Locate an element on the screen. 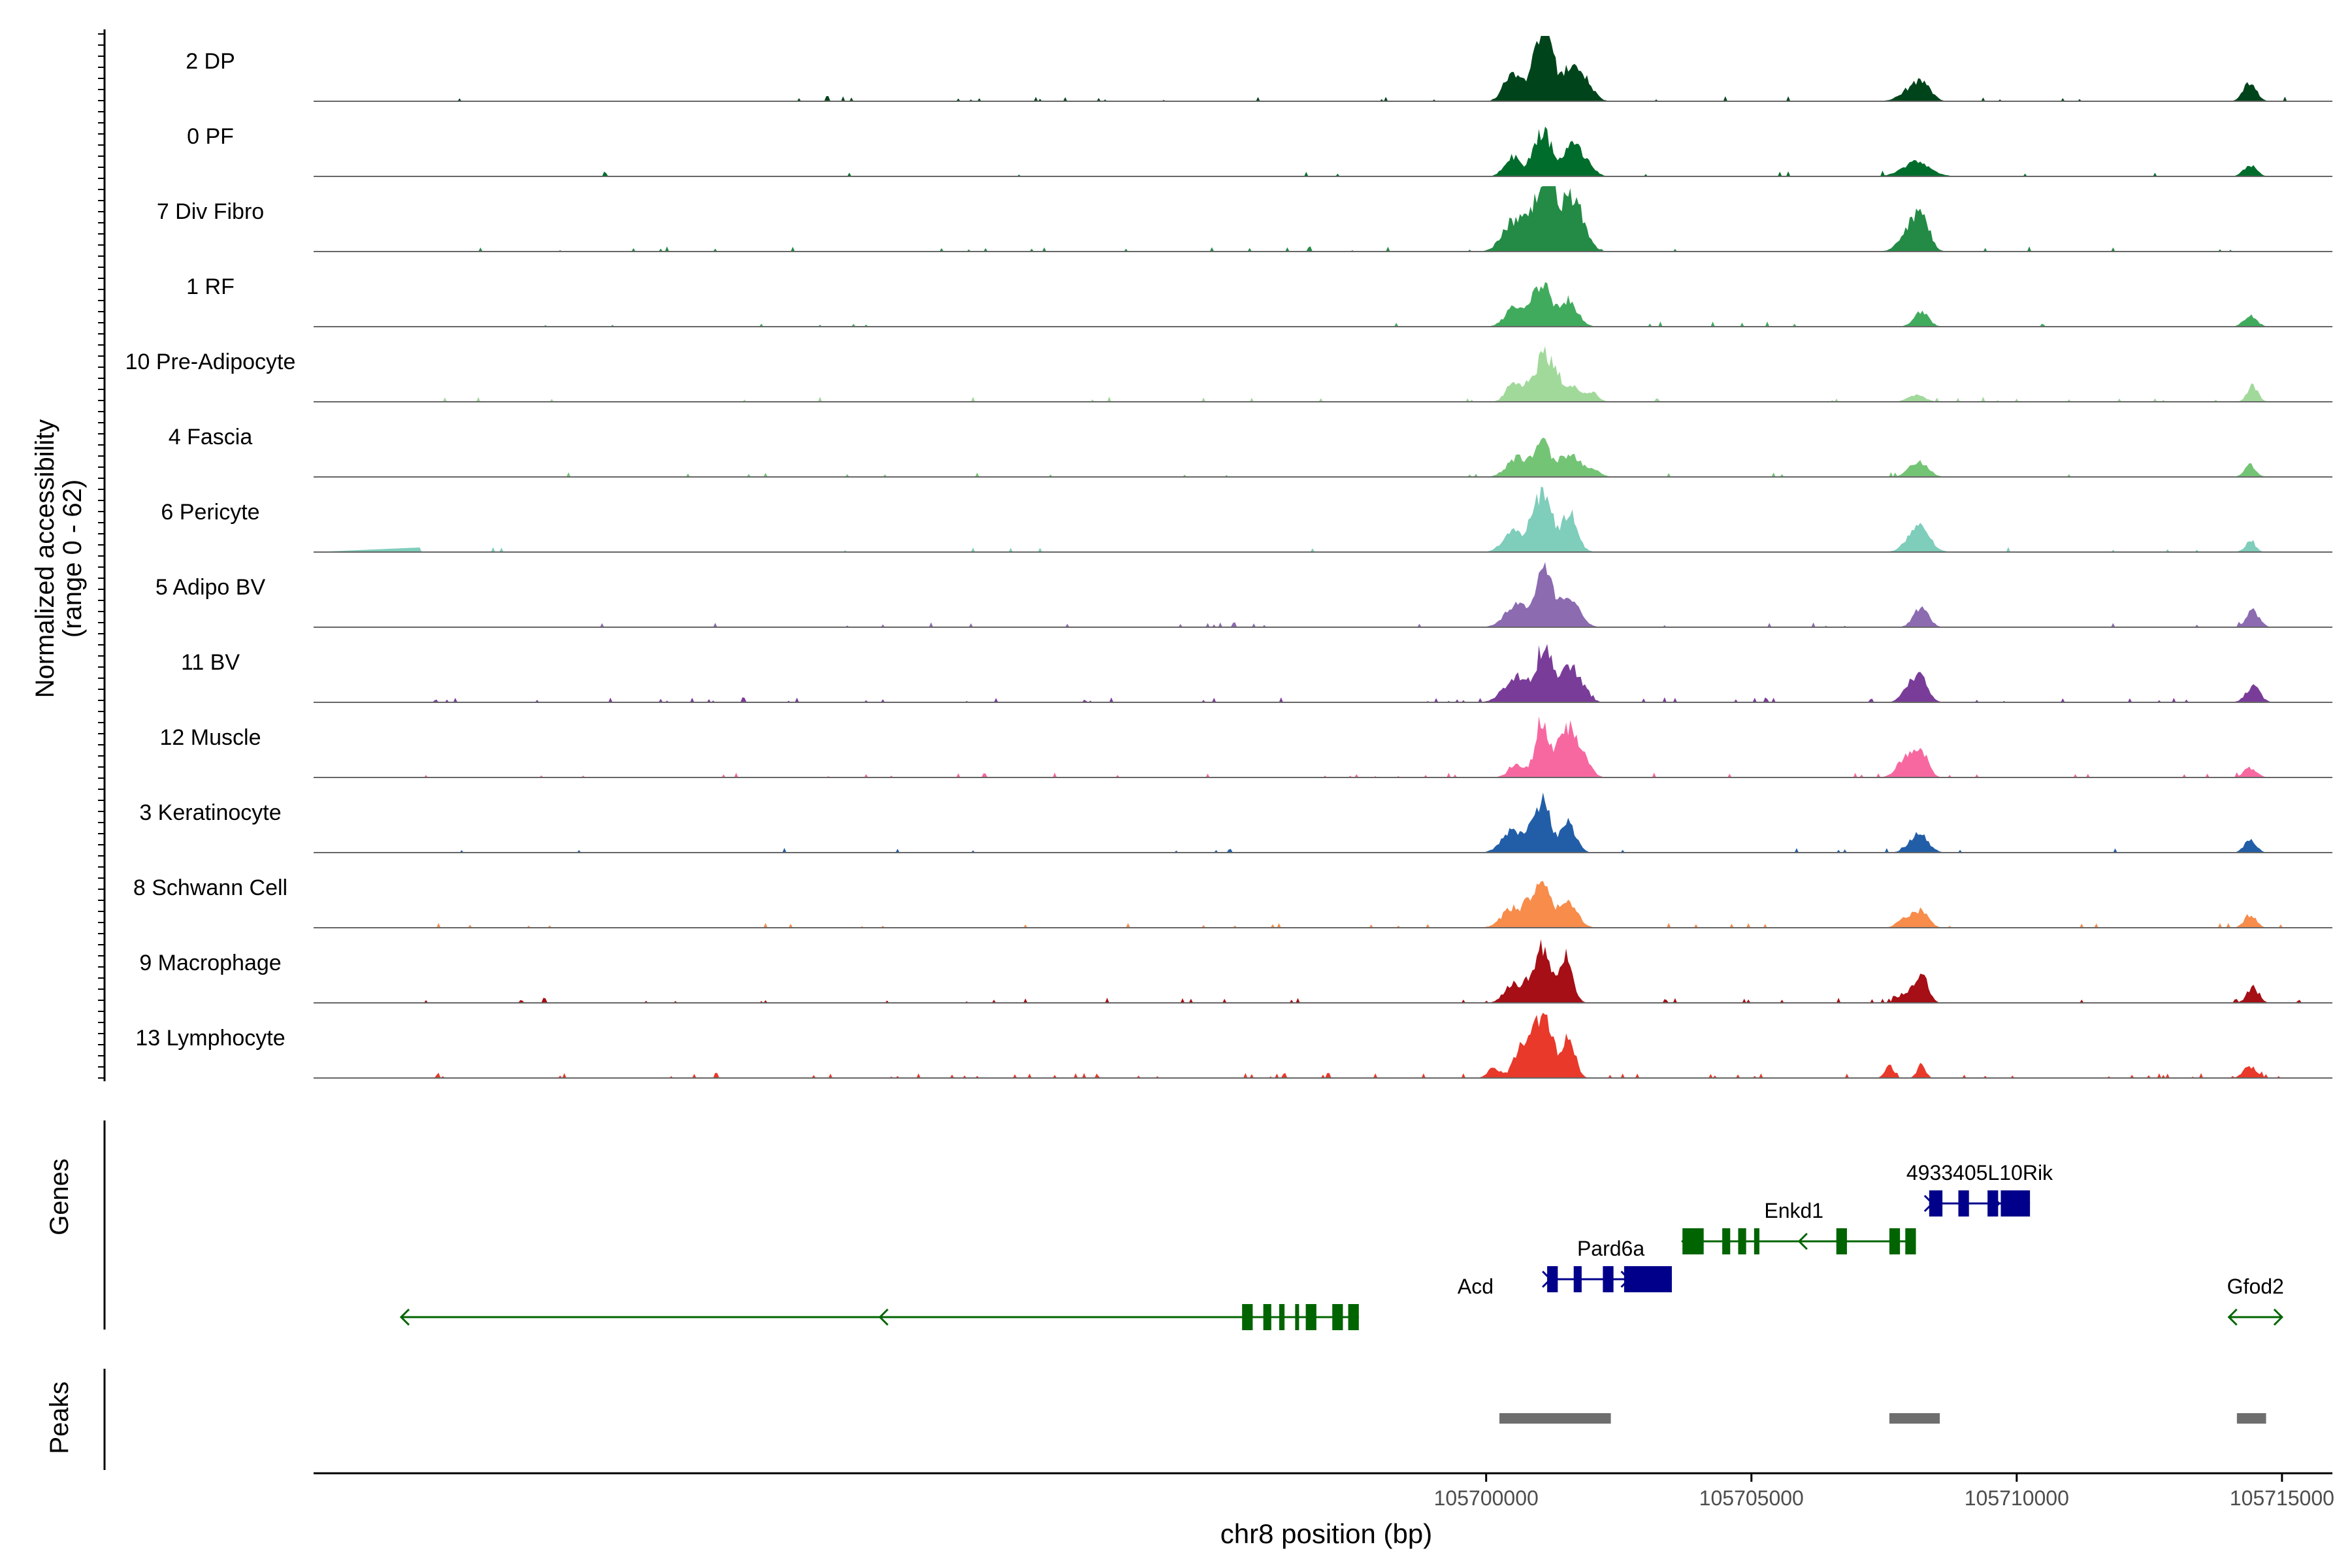 The width and height of the screenshot is (2352, 1568). genes-panel: Acd Pard6a Enkd1 4933405L10Rik Gfod2 is located at coordinates (1341, 1245).